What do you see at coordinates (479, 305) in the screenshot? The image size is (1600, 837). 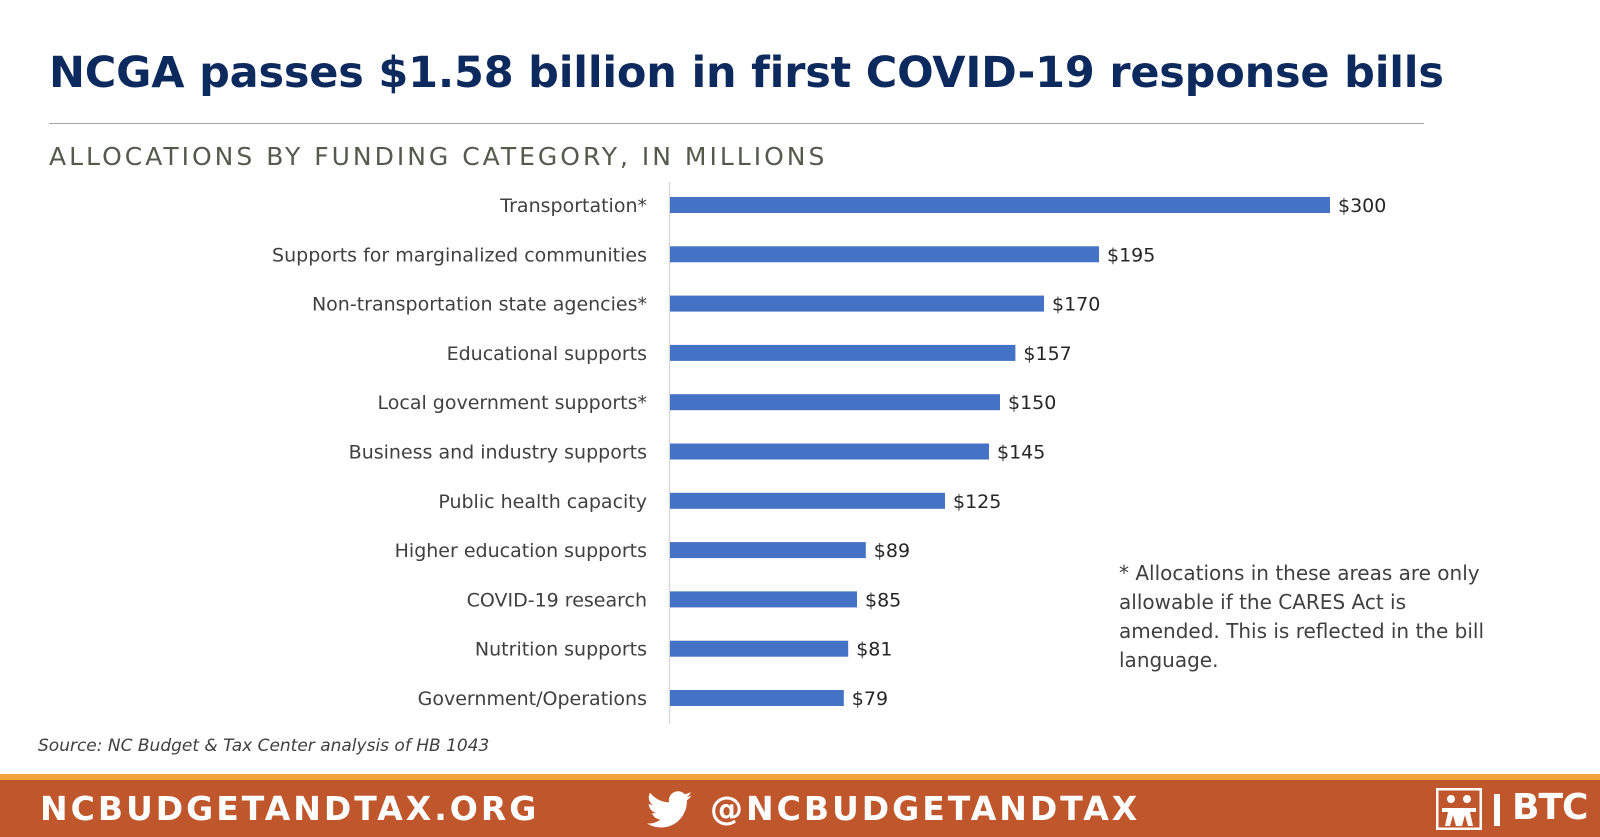 I see `category-label: Non-transportation state agencies*` at bounding box center [479, 305].